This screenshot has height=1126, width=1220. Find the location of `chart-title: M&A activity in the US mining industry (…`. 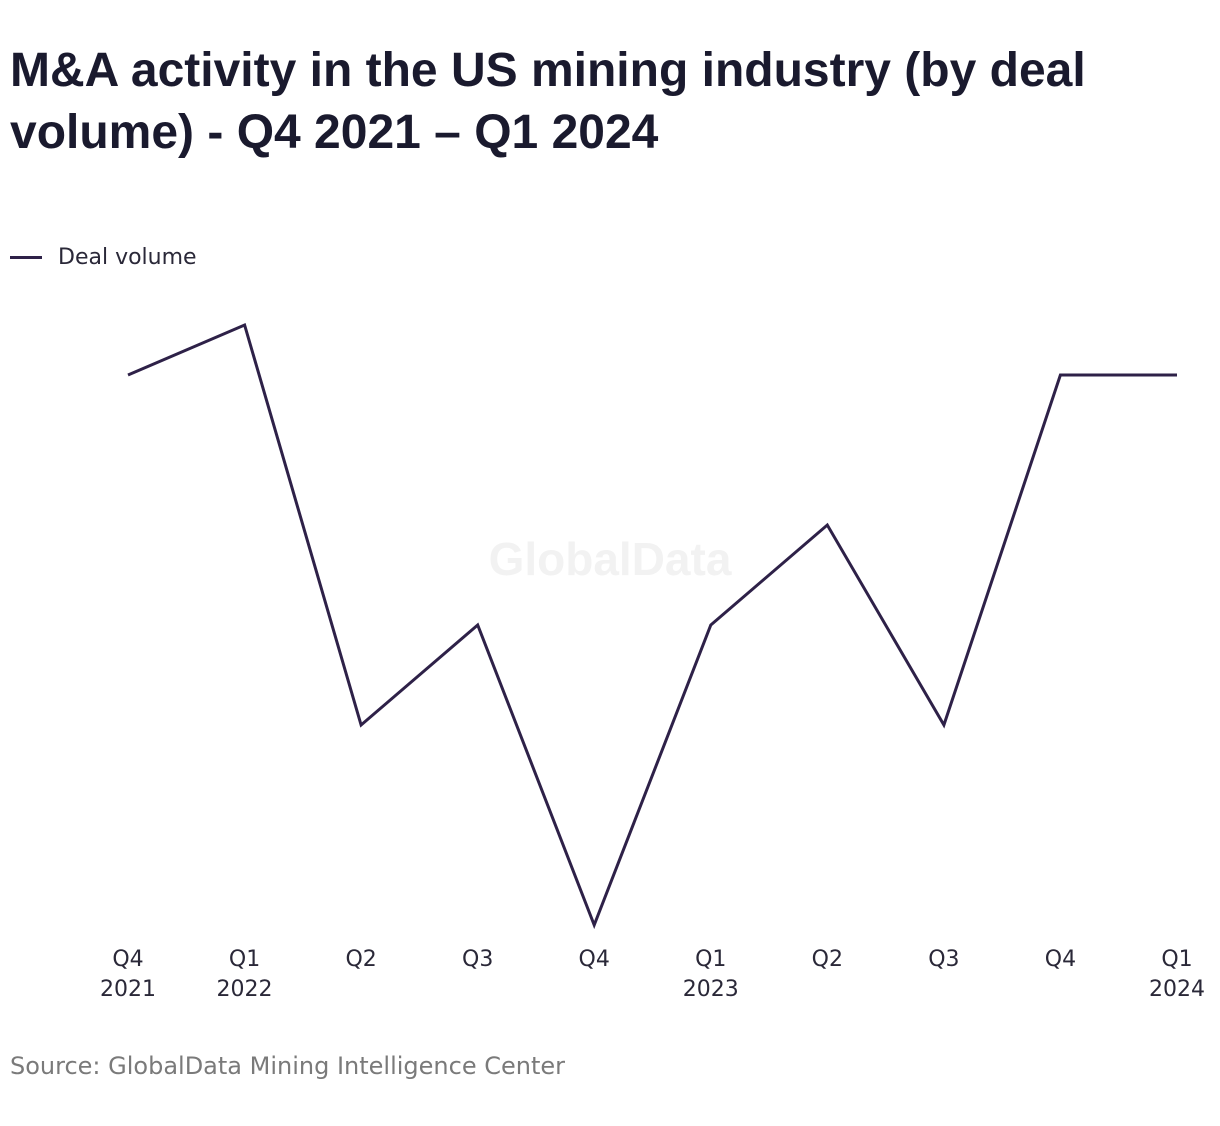

chart-title: M&A activity in the US mining industry (… is located at coordinates (548, 101).